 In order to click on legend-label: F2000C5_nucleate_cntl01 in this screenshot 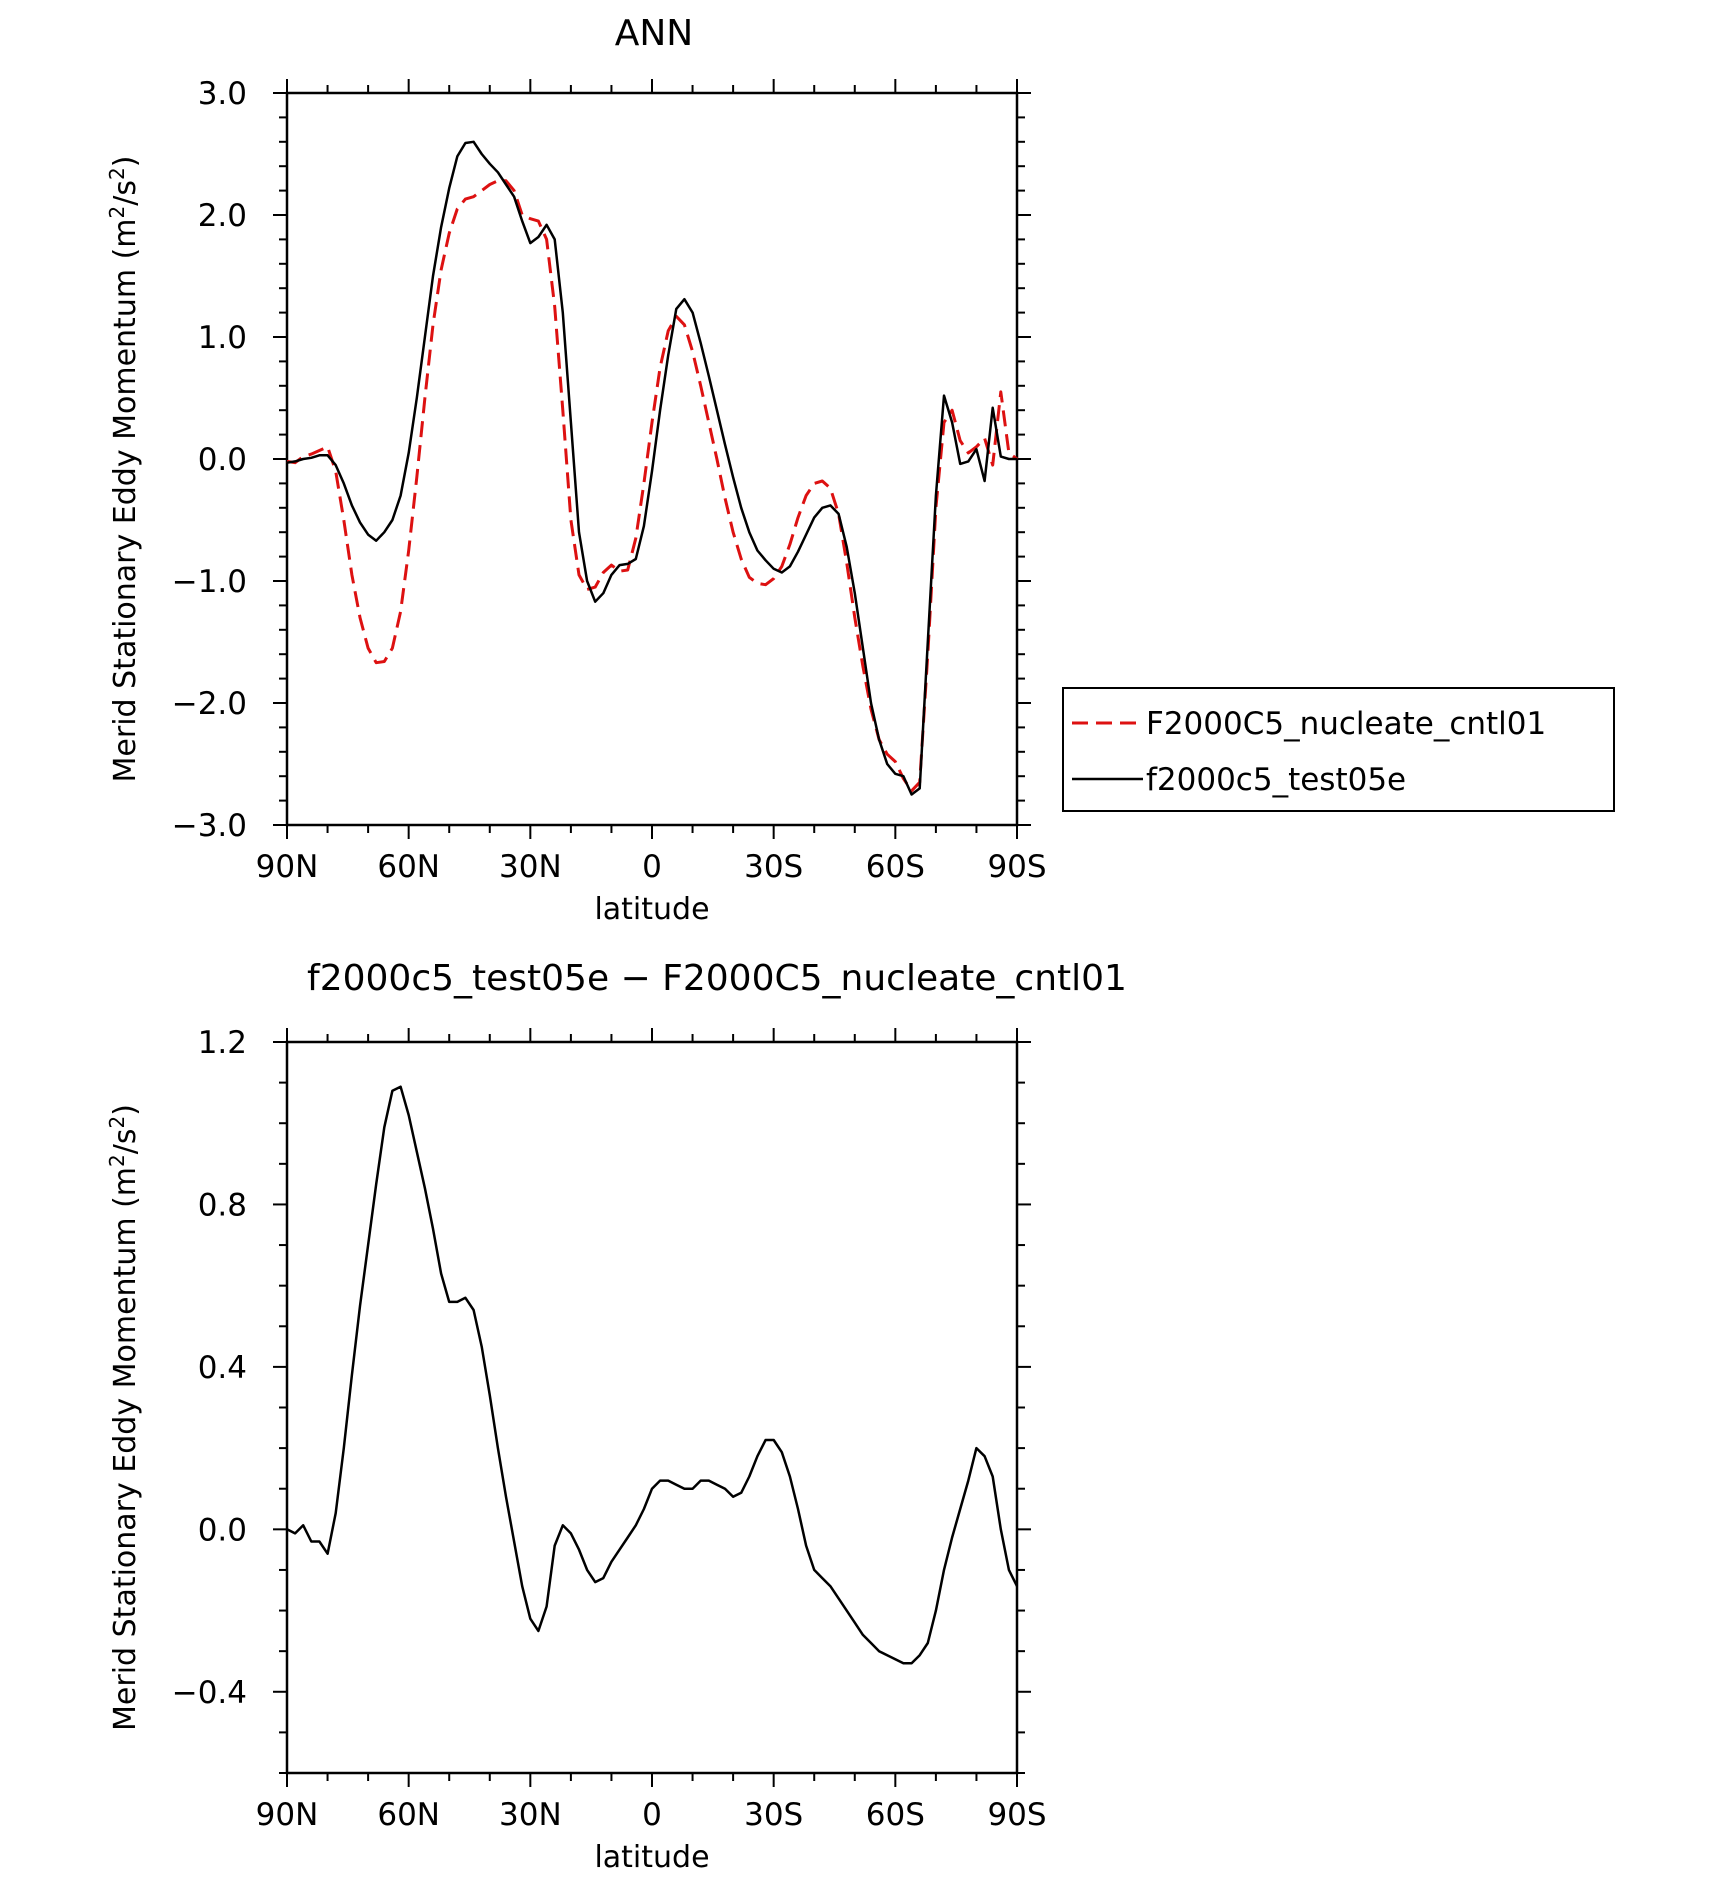, I will do `click(1346, 724)`.